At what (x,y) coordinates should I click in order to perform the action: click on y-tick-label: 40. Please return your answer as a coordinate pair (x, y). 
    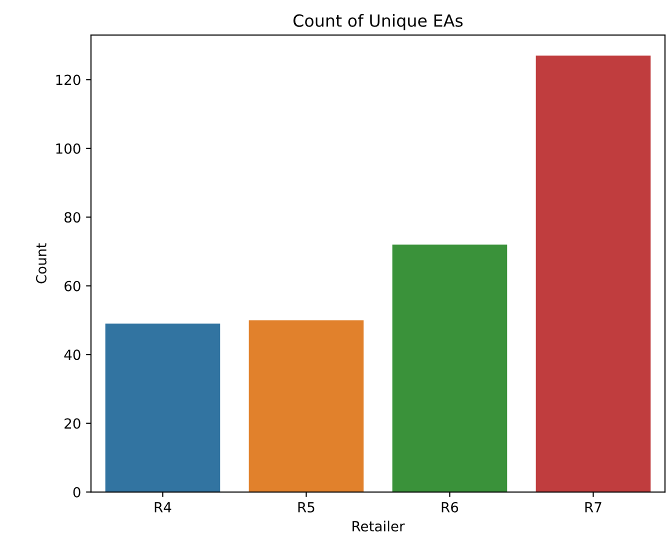
    Looking at the image, I should click on (72, 355).